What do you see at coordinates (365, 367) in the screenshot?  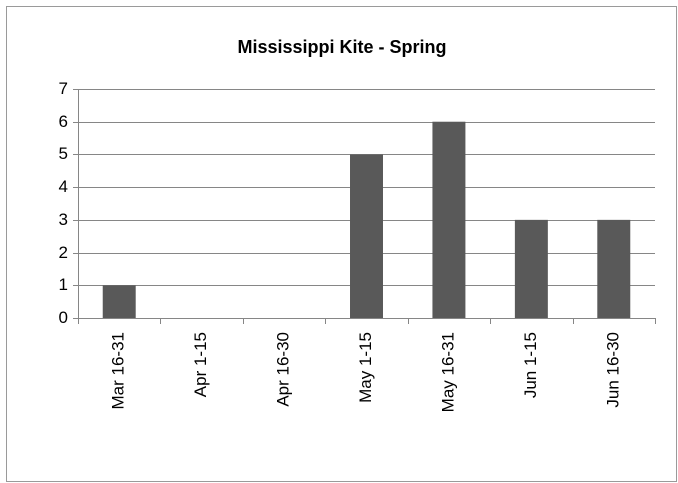 I see `x-tick-label: May 1-15` at bounding box center [365, 367].